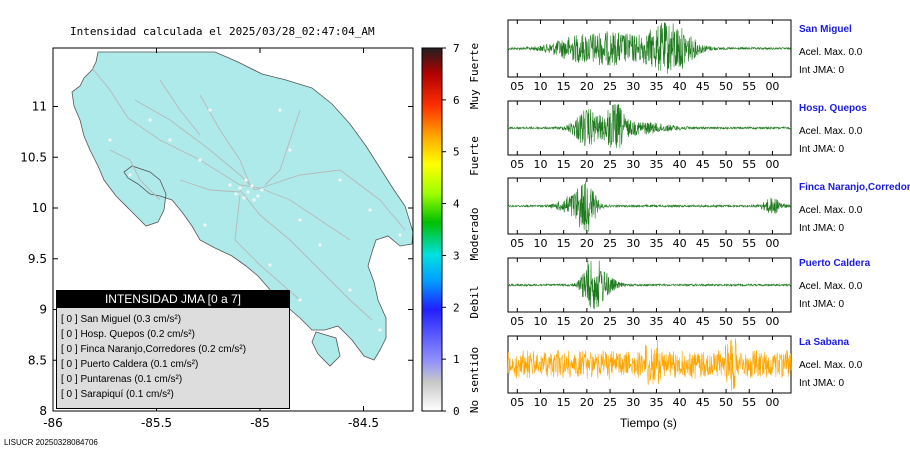  I want to click on station-legend, so click(173, 349).